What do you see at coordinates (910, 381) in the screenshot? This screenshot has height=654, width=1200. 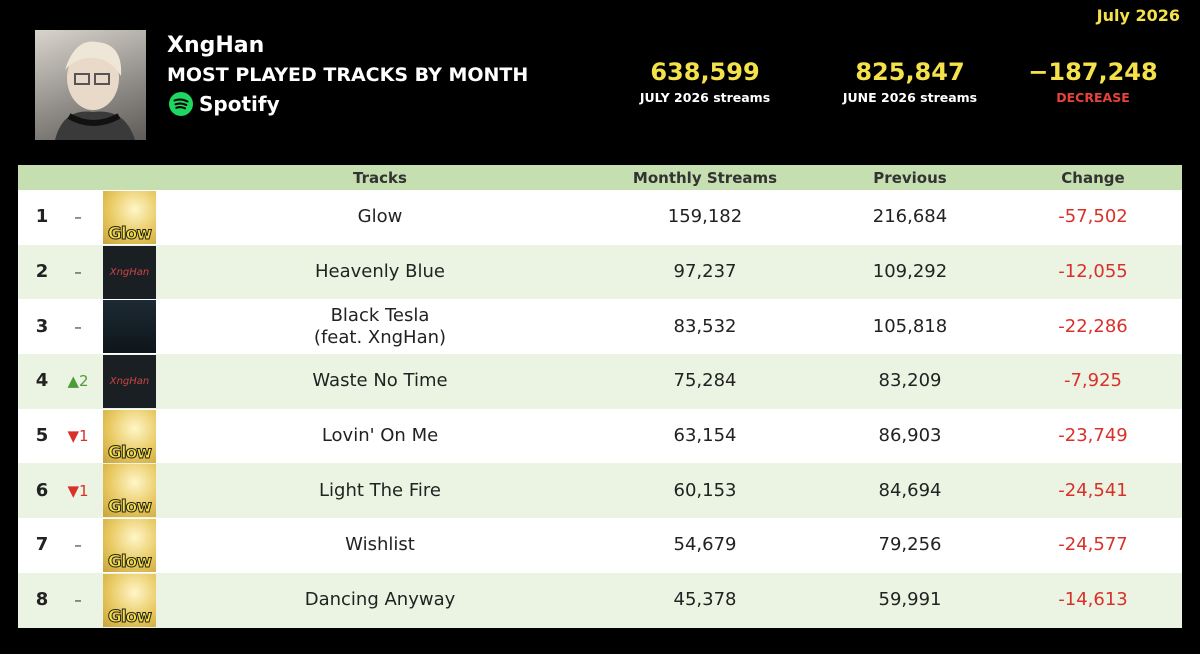 I see `previous: 83,209` at bounding box center [910, 381].